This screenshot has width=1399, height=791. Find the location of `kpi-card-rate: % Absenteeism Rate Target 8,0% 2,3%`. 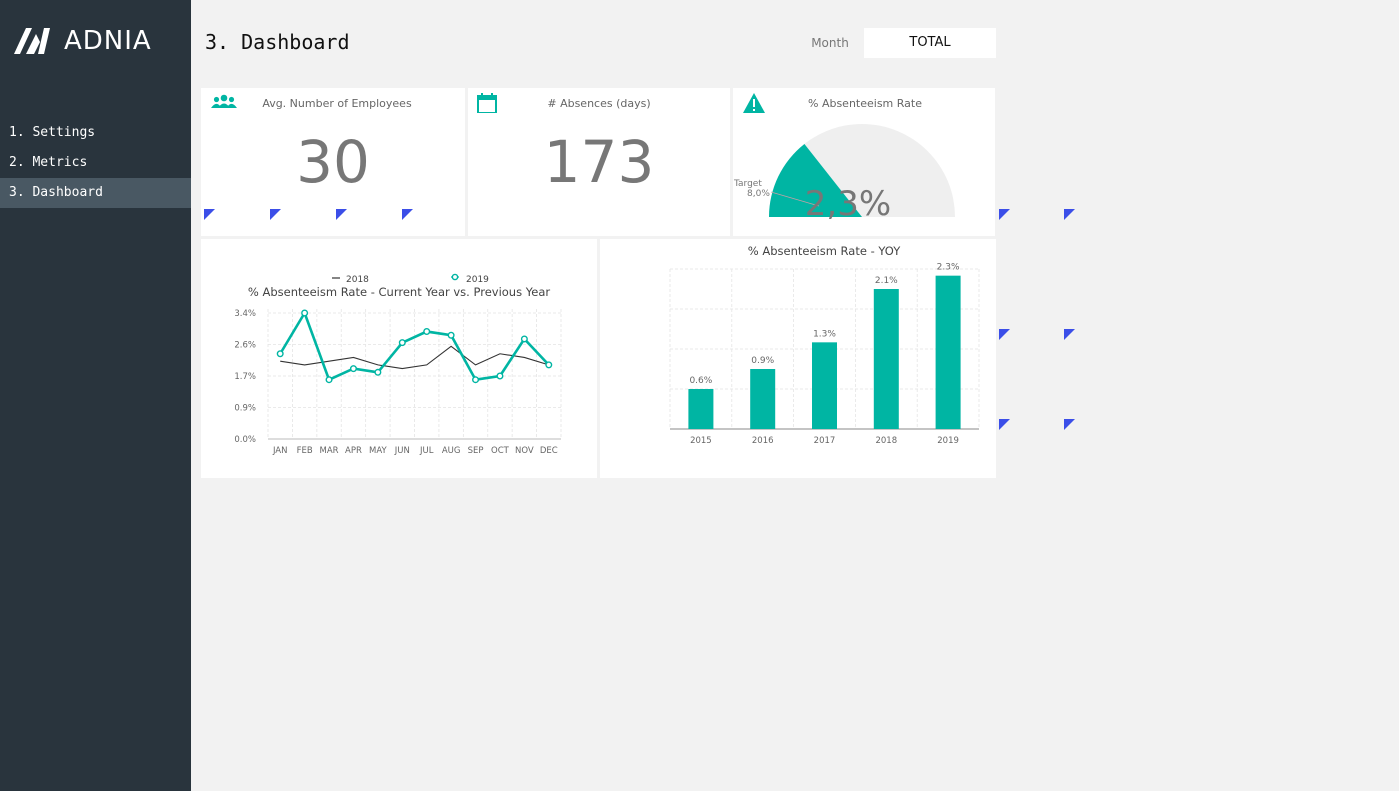

kpi-card-rate: % Absenteeism Rate Target 8,0% 2,3% is located at coordinates (864, 162).